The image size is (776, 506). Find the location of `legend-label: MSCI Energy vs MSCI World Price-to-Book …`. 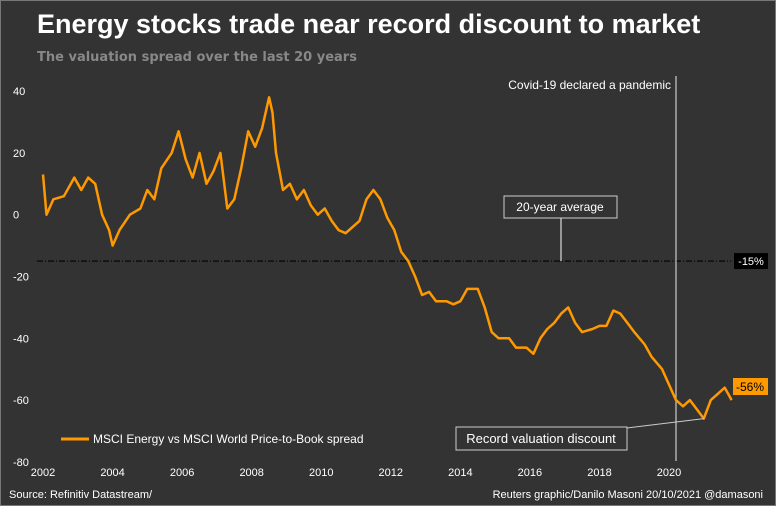

legend-label: MSCI Energy vs MSCI World Price-to-Book … is located at coordinates (228, 439).